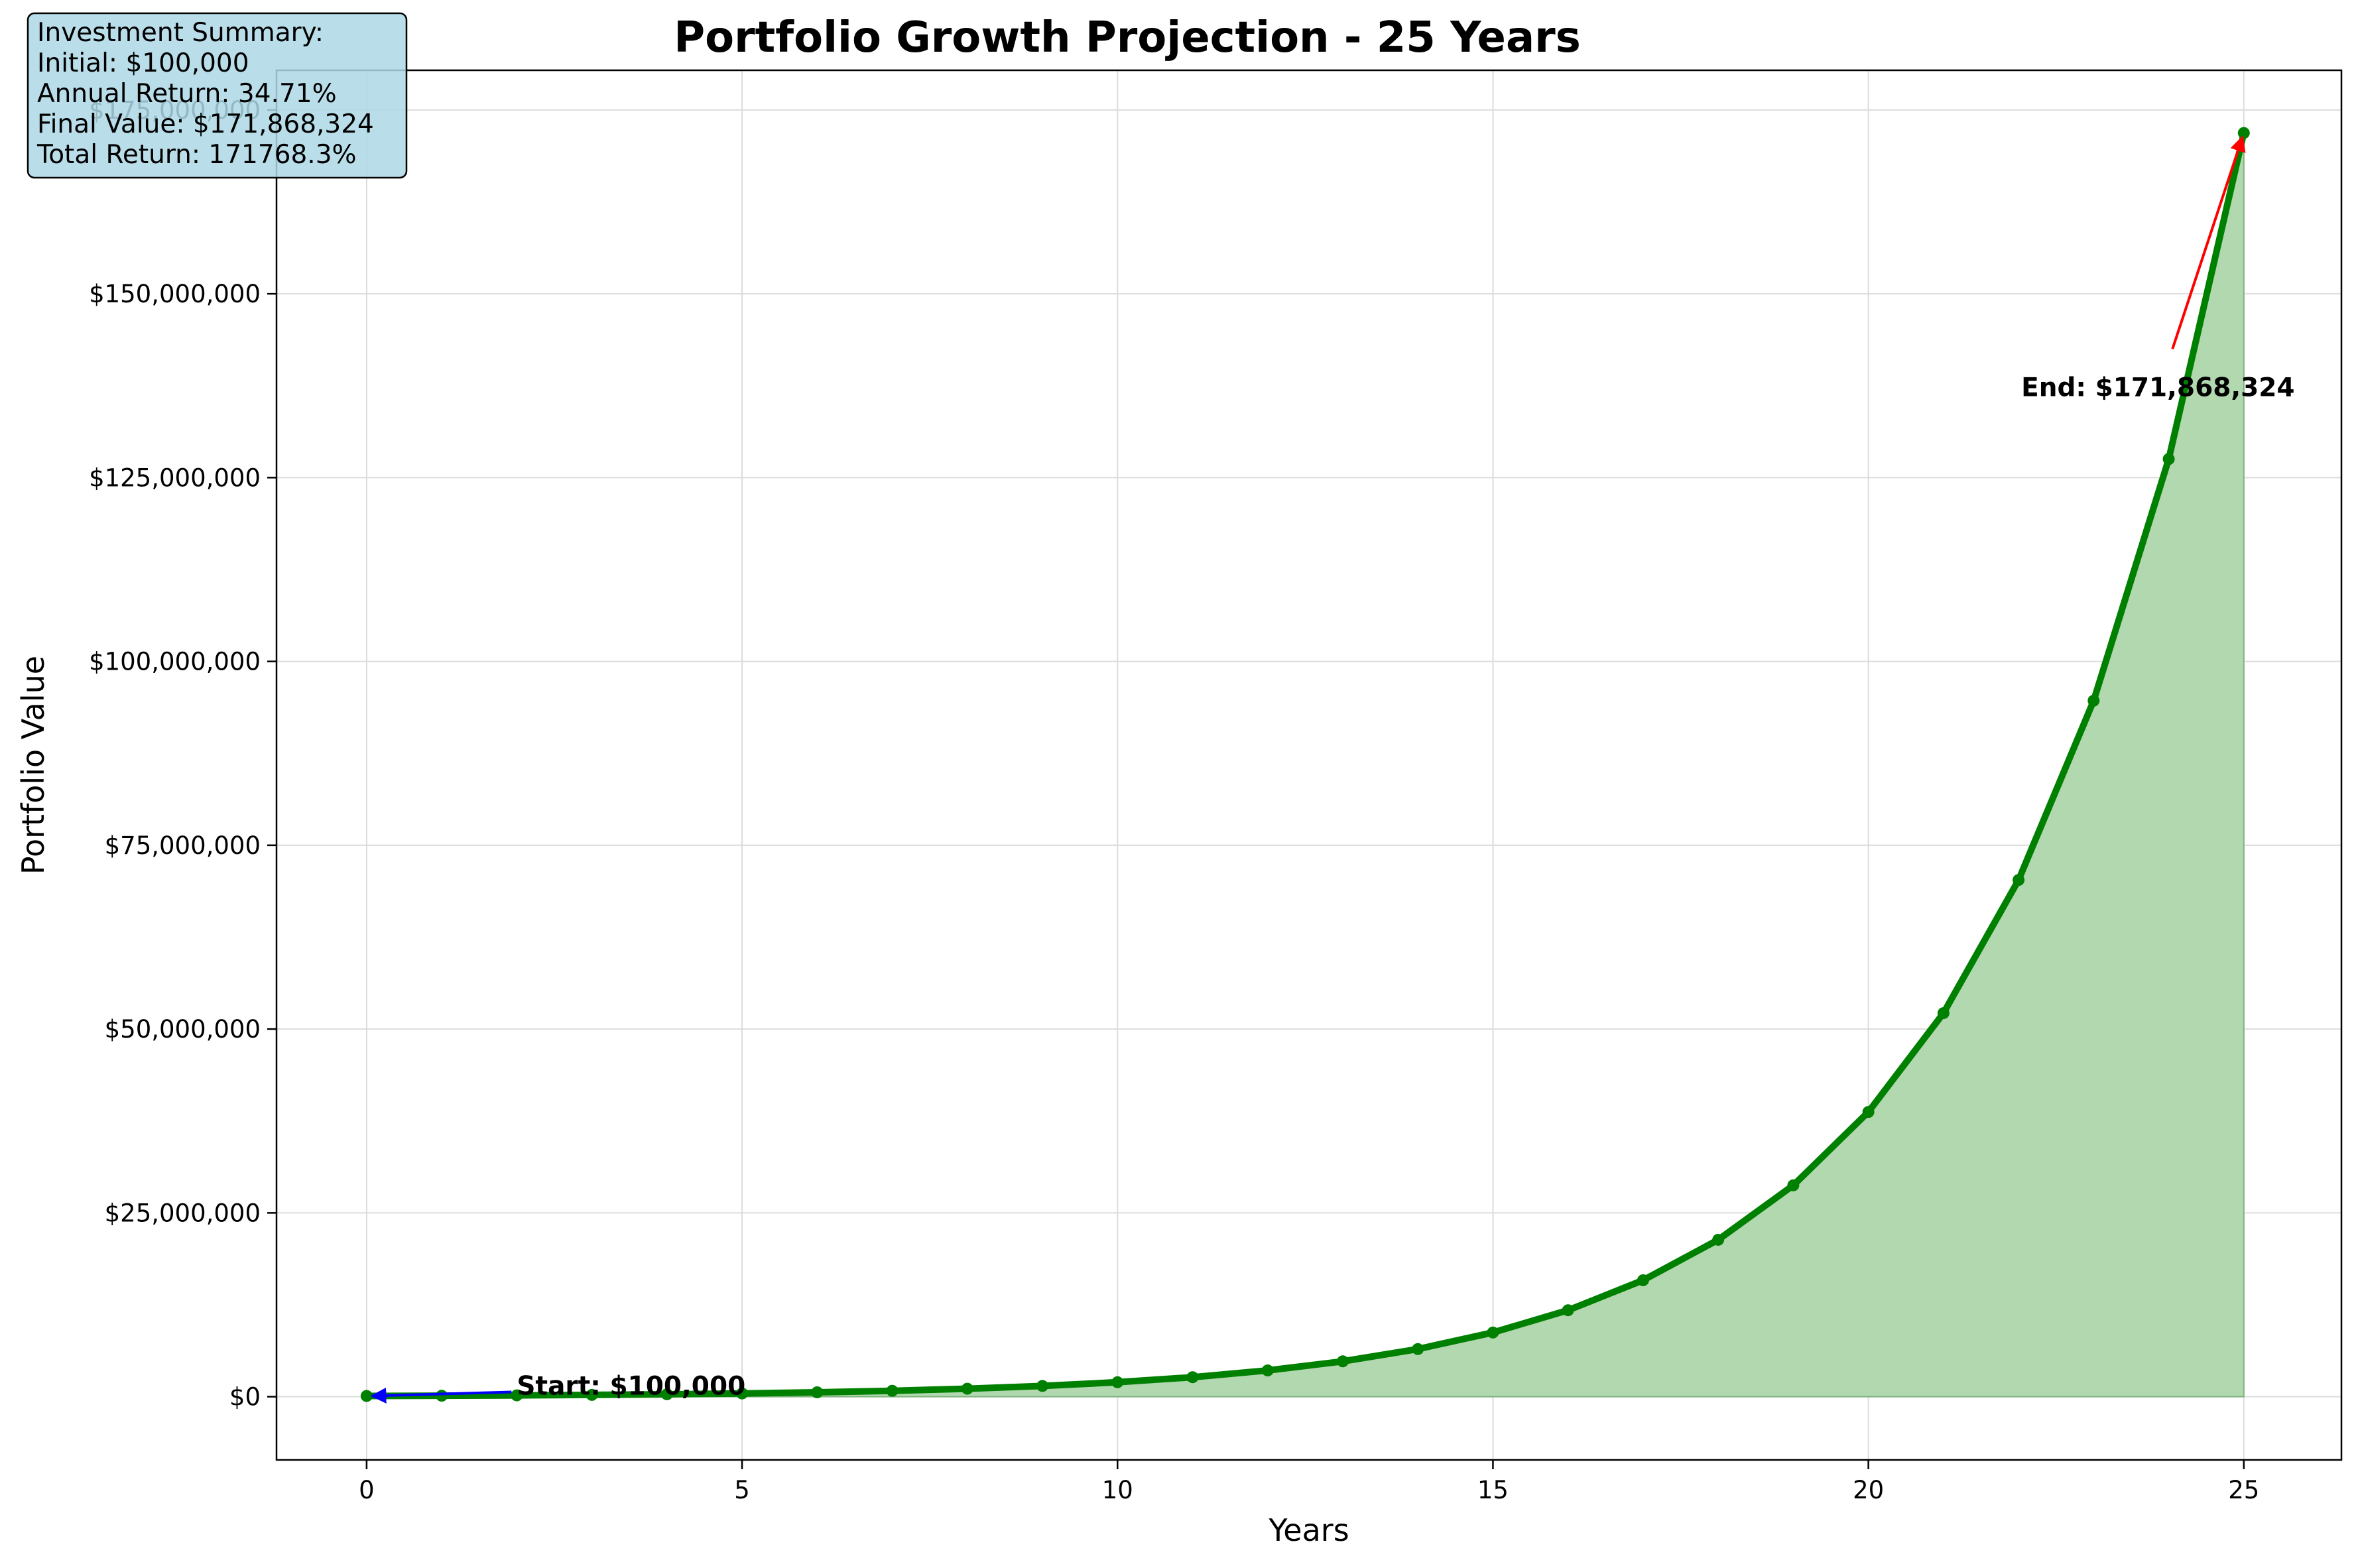 The image size is (2360, 1568). I want to click on y-axis-label: Portfolio Value, so click(33, 765).